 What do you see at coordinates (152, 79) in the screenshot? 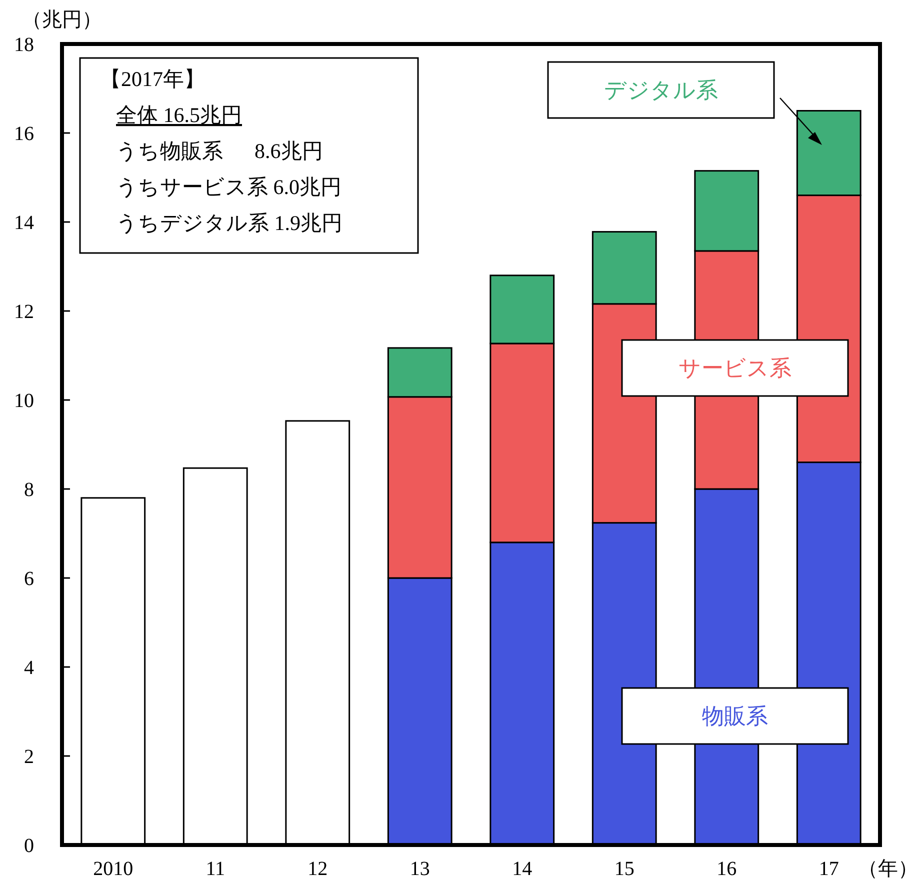
I see `annotation: 【2017年】` at bounding box center [152, 79].